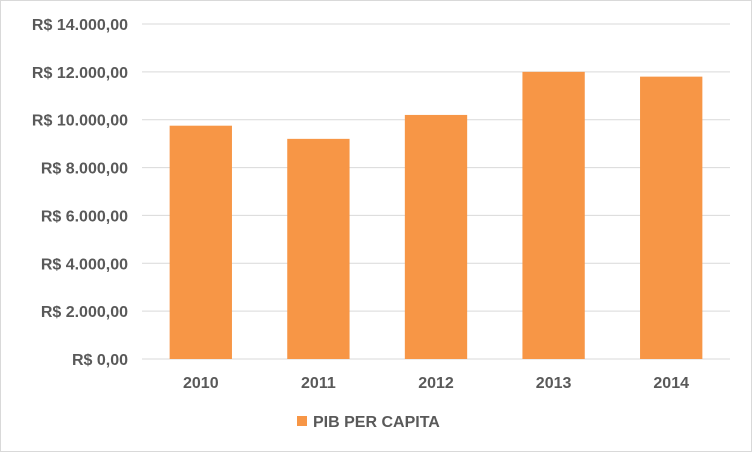  What do you see at coordinates (318, 383) in the screenshot?
I see `x-tick-label: 2011` at bounding box center [318, 383].